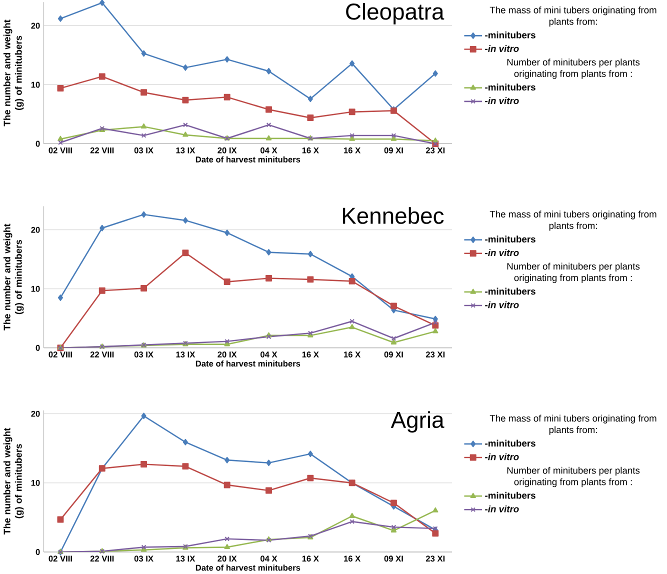  I want to click on chart-title: Cleopatra, so click(395, 13).